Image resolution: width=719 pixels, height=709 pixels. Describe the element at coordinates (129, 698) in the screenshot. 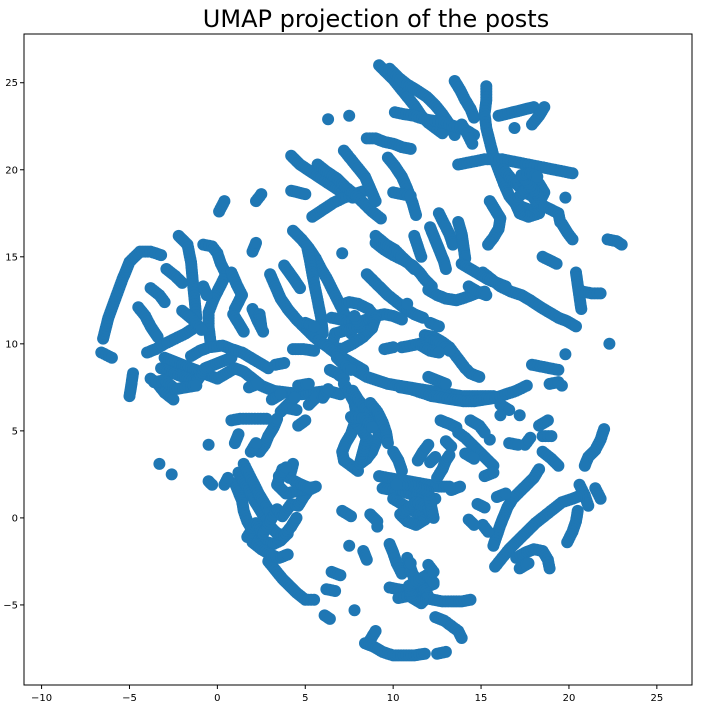

I see `x-tick-label: −5` at that location.